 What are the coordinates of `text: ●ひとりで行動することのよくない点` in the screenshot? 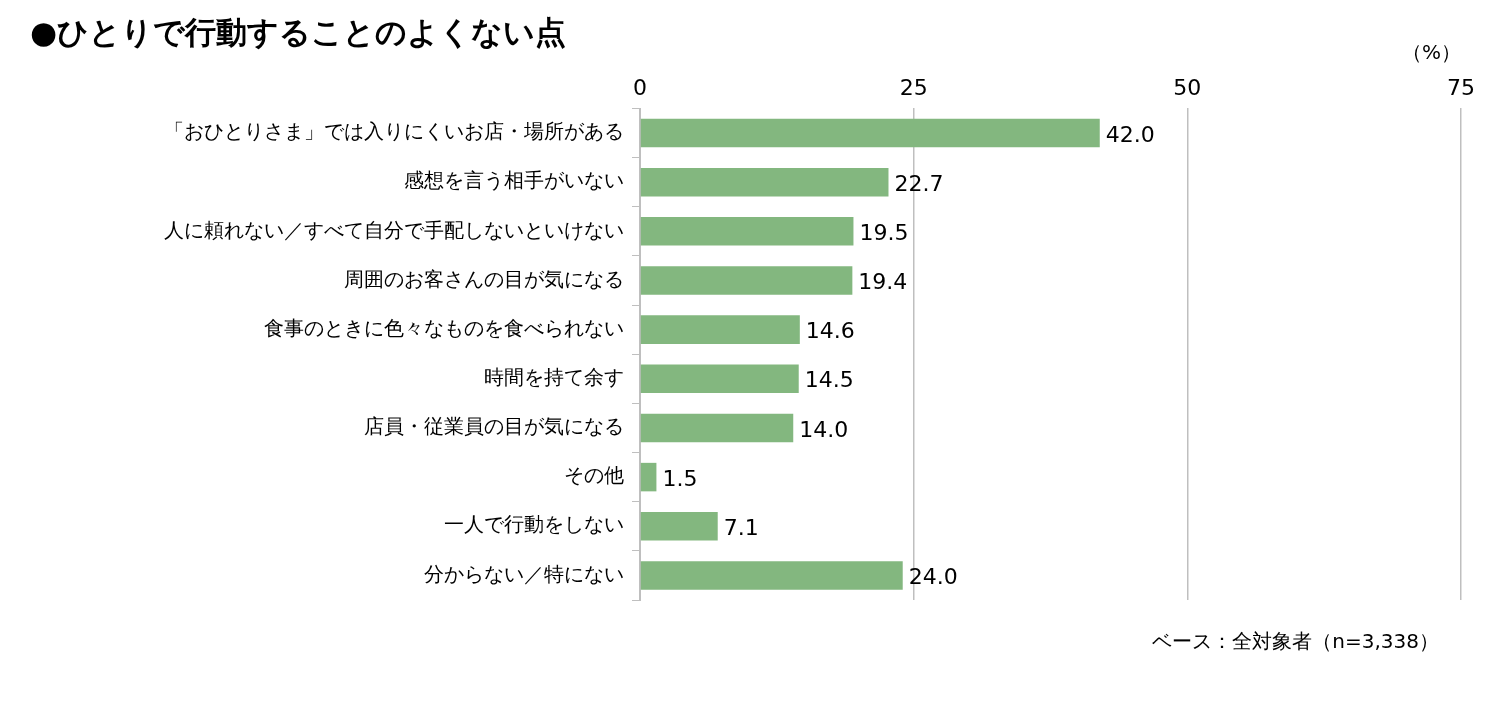 It's located at (298, 32).